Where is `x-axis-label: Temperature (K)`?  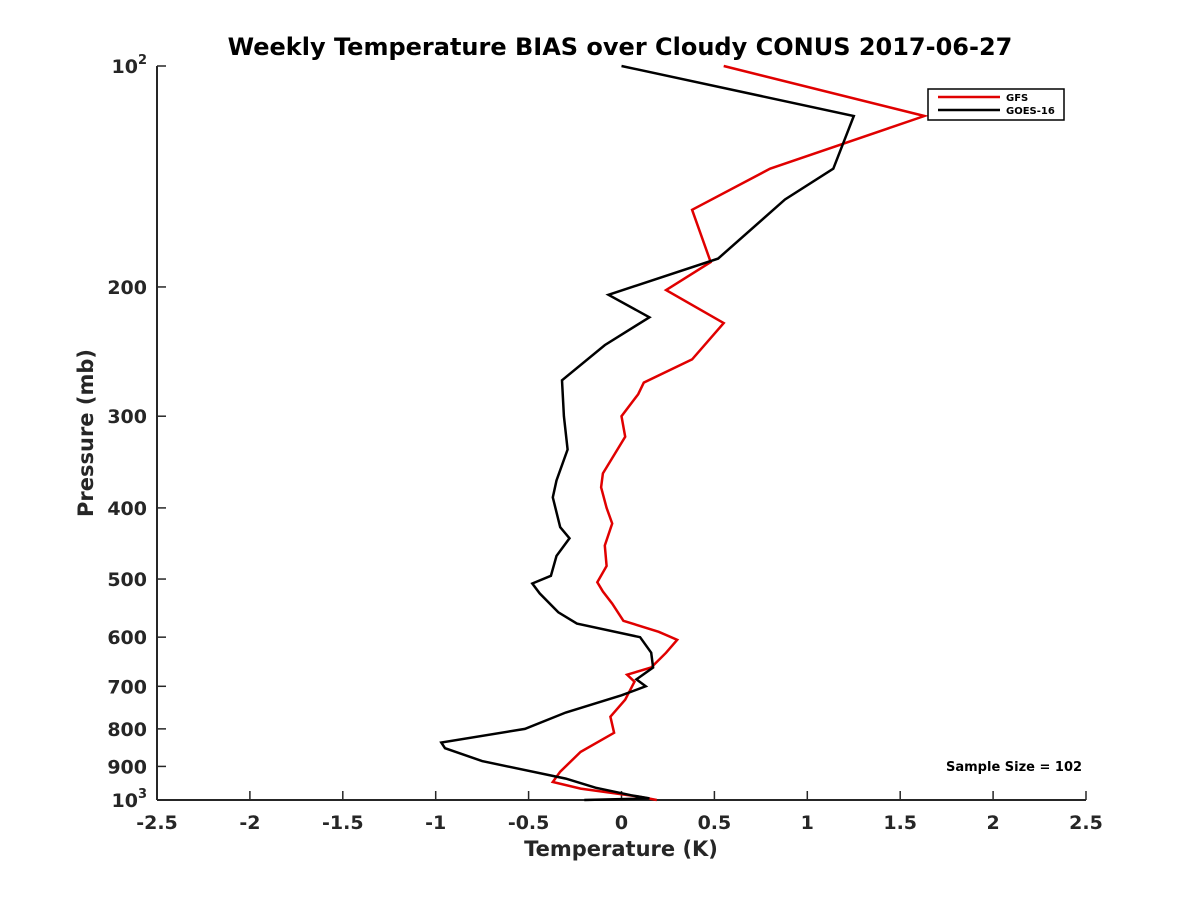
x-axis-label: Temperature (K) is located at coordinates (621, 849).